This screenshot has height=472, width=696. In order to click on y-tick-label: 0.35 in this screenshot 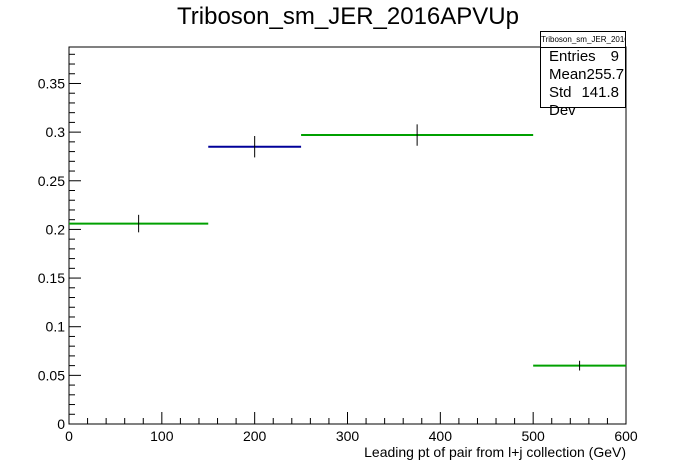, I will do `click(51, 83)`.